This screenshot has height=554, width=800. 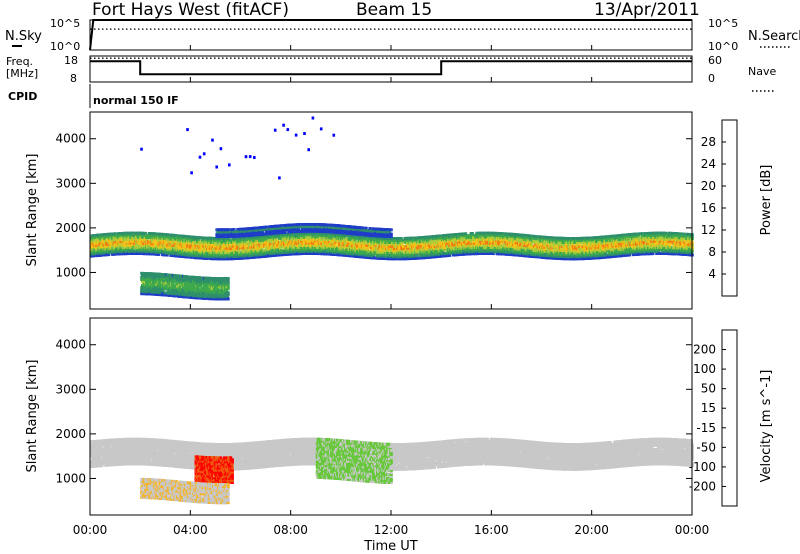 What do you see at coordinates (190, 10) in the screenshot?
I see `station-title: Fort Hays West (fitACF)` at bounding box center [190, 10].